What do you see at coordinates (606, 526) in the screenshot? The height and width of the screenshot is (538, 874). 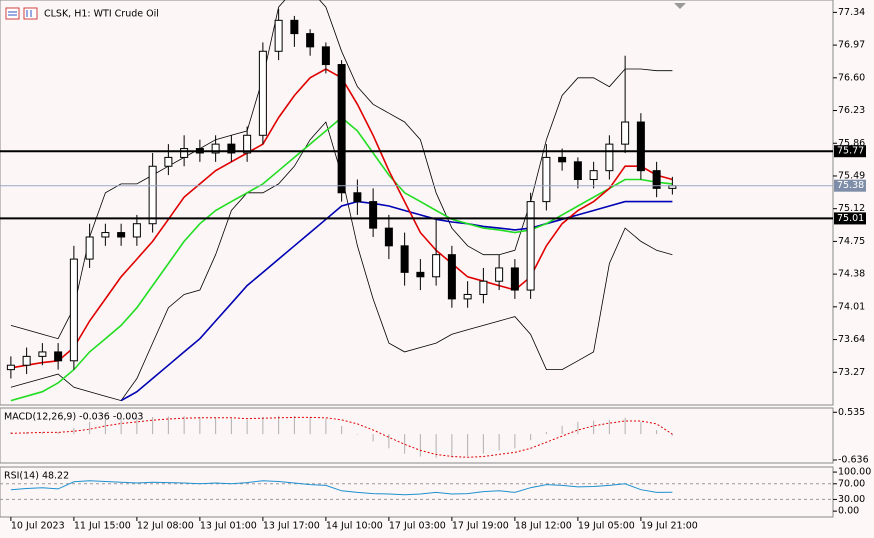 I see `x-tick-label: 19 Jul 05:00` at bounding box center [606, 526].